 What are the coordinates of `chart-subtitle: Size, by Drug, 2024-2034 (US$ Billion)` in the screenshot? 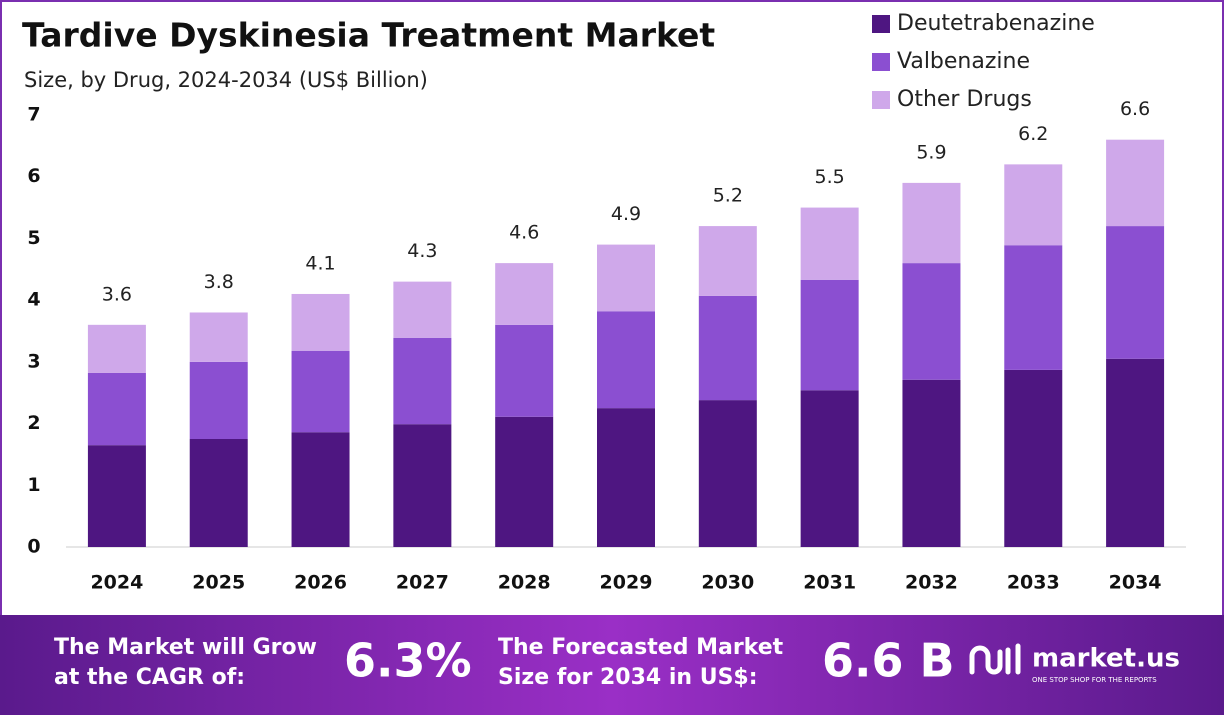 It's located at (226, 80).